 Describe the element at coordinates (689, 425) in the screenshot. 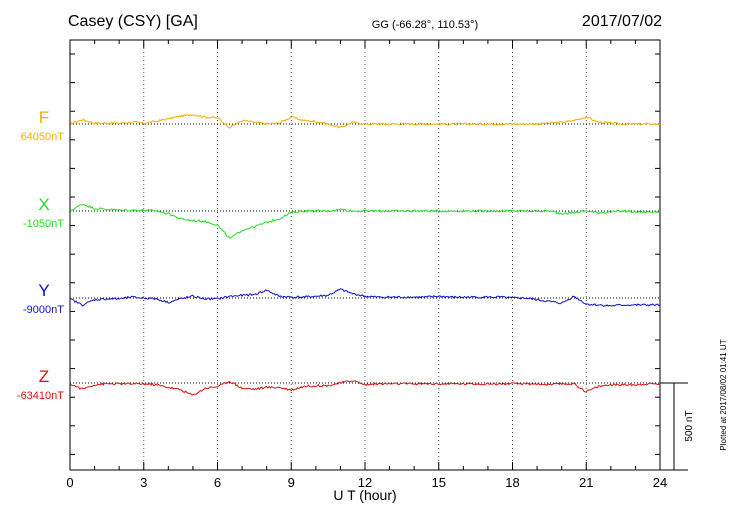

I see `scale-bar-label: 500 nT` at that location.